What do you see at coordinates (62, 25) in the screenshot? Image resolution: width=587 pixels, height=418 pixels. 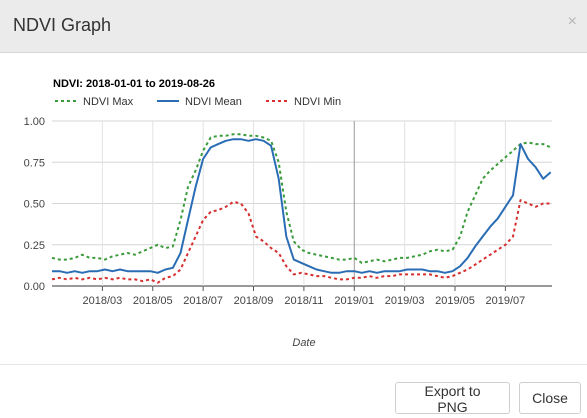 I see `dialog-title: NDVI Graph` at bounding box center [62, 25].